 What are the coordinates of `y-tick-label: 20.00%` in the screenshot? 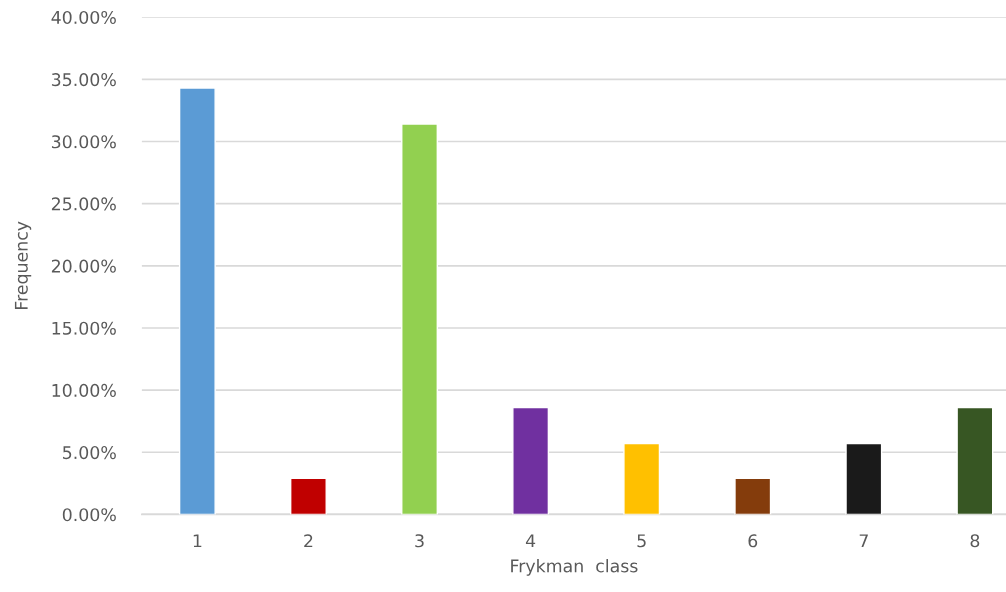 It's located at (83, 266).